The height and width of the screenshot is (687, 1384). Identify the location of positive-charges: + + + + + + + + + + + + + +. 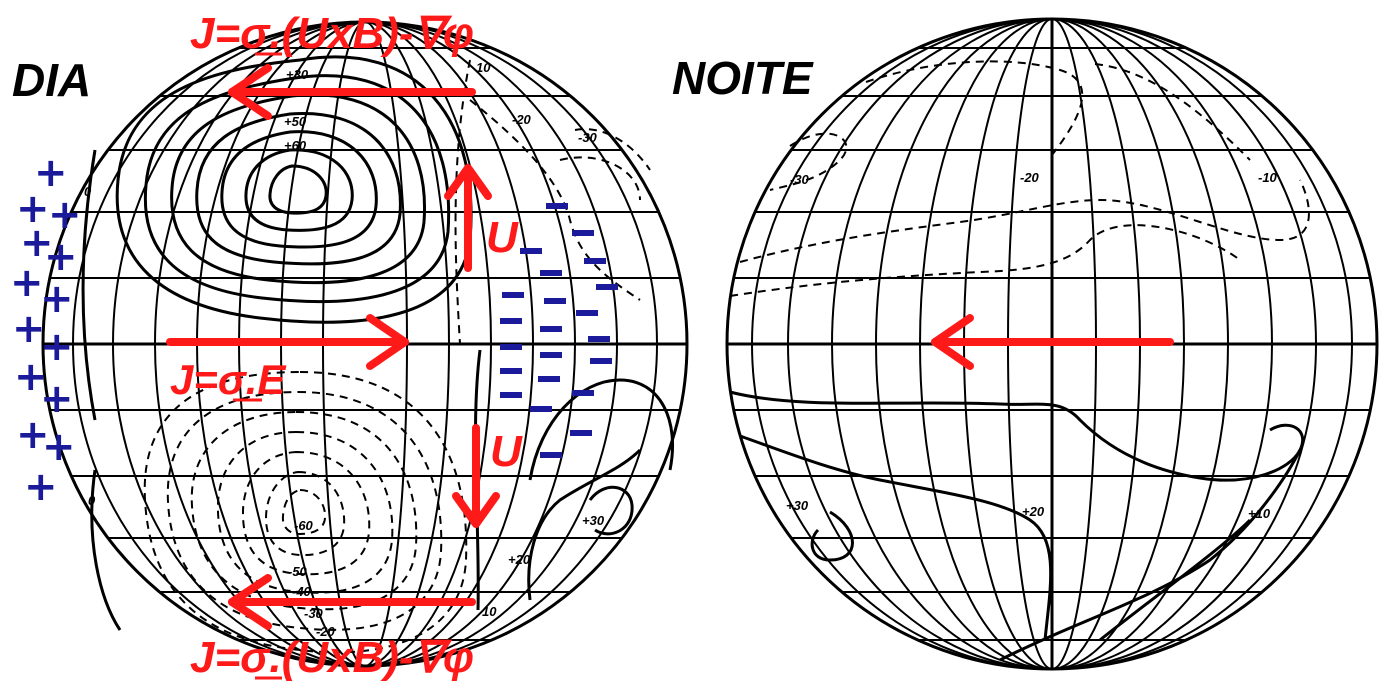
(46, 330).